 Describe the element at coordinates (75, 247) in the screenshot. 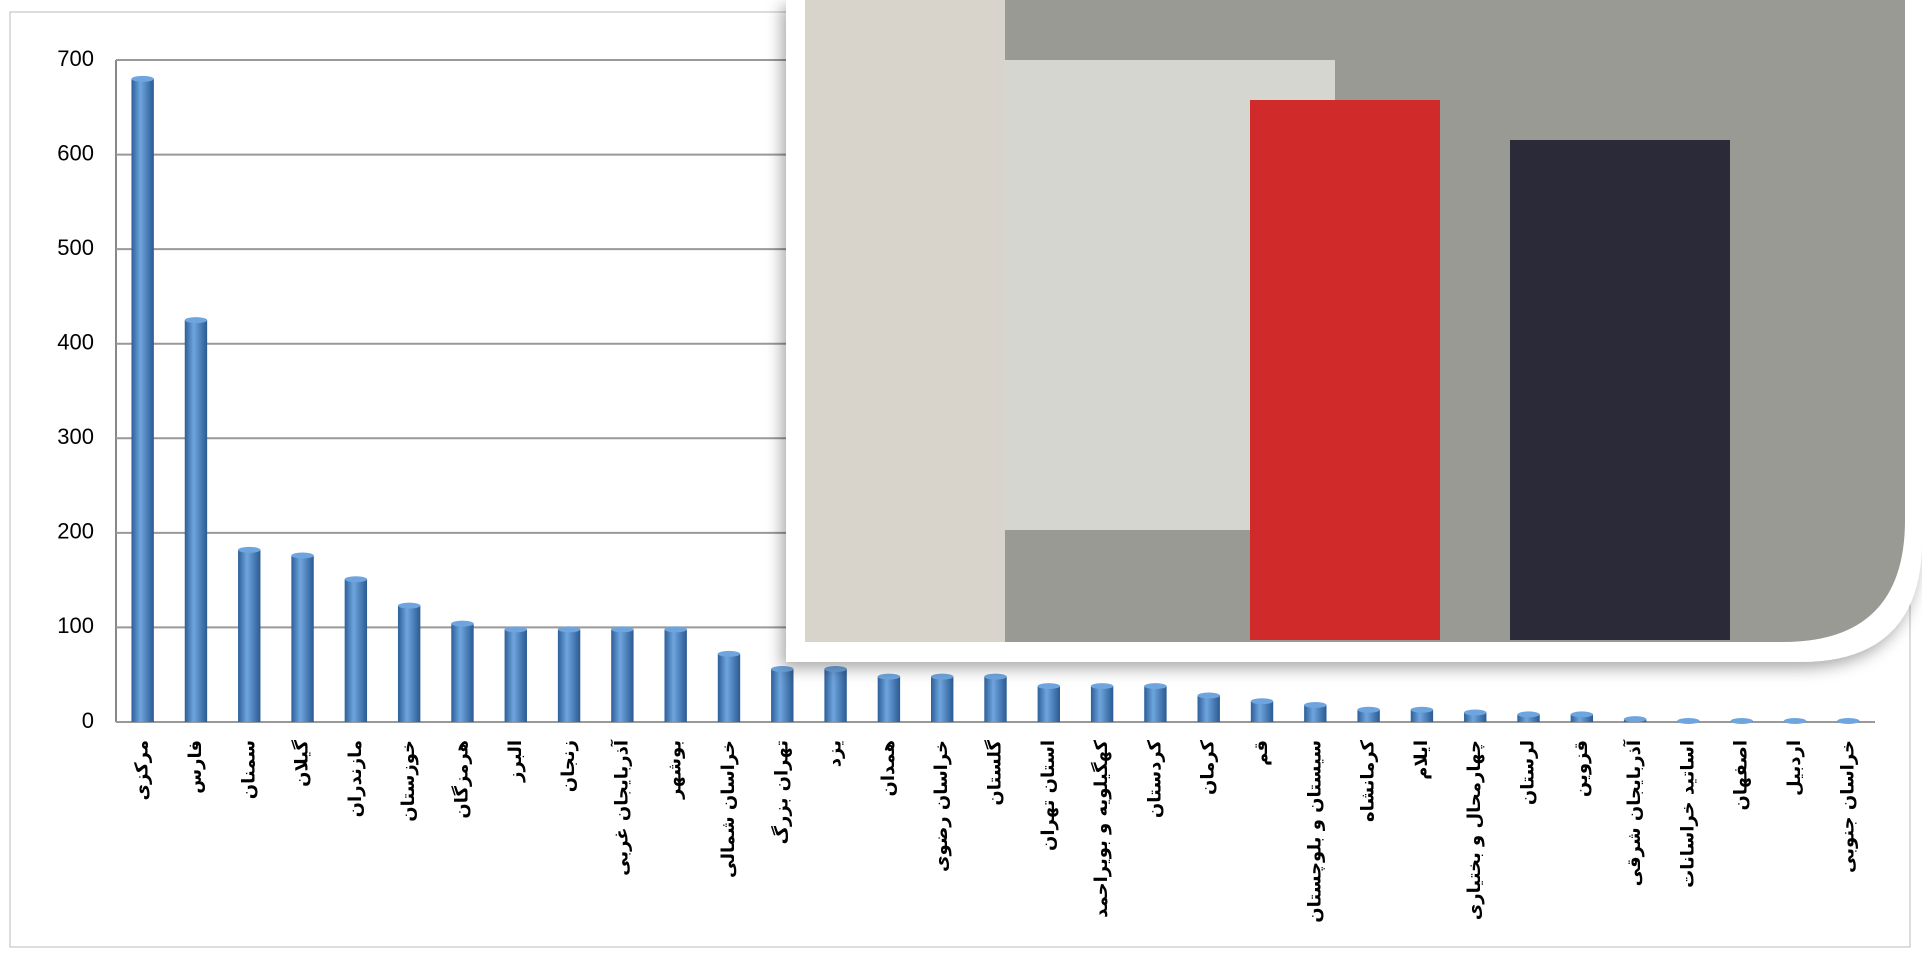

I see `y-tick-label: 500` at that location.